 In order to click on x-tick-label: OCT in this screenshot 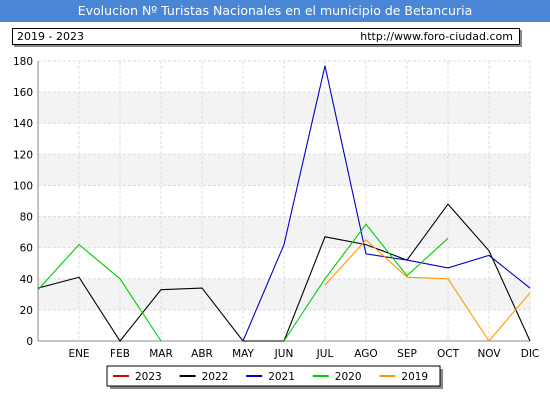, I will do `click(448, 354)`.